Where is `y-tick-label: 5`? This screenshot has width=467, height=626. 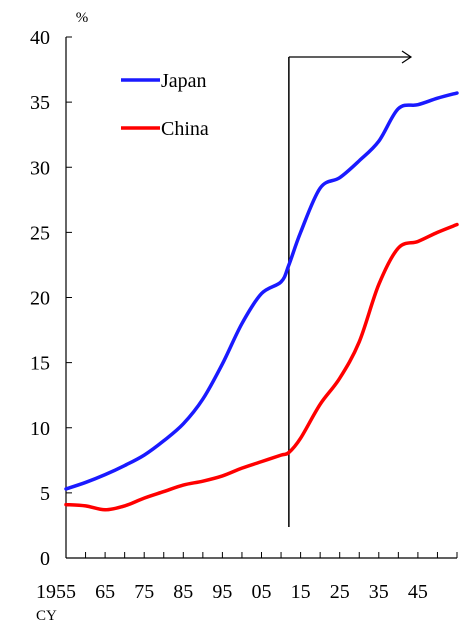 y-tick-label: 5 is located at coordinates (45, 494).